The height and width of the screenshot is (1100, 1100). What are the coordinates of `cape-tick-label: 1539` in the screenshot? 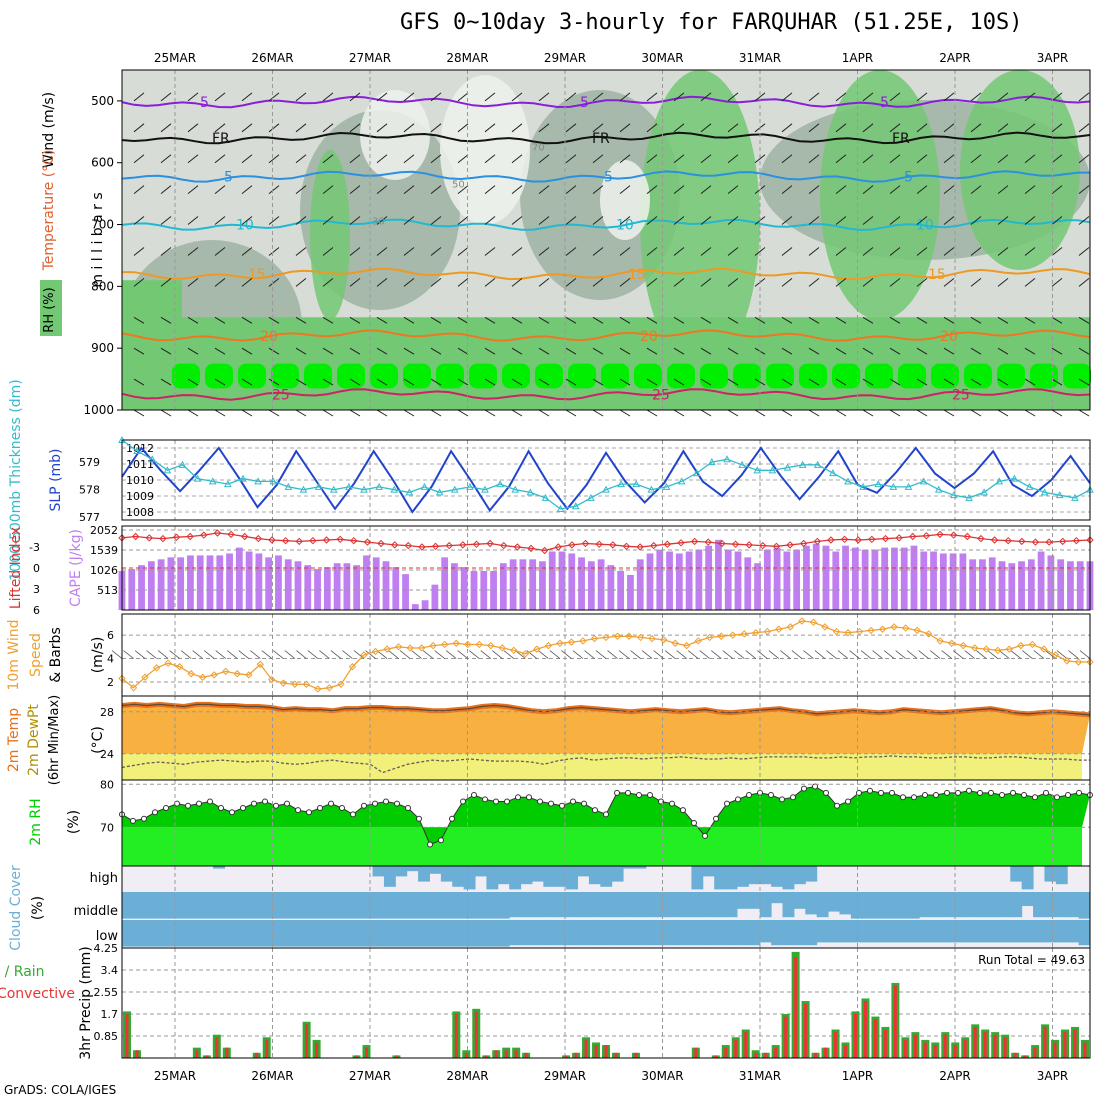 It's located at (104, 550).